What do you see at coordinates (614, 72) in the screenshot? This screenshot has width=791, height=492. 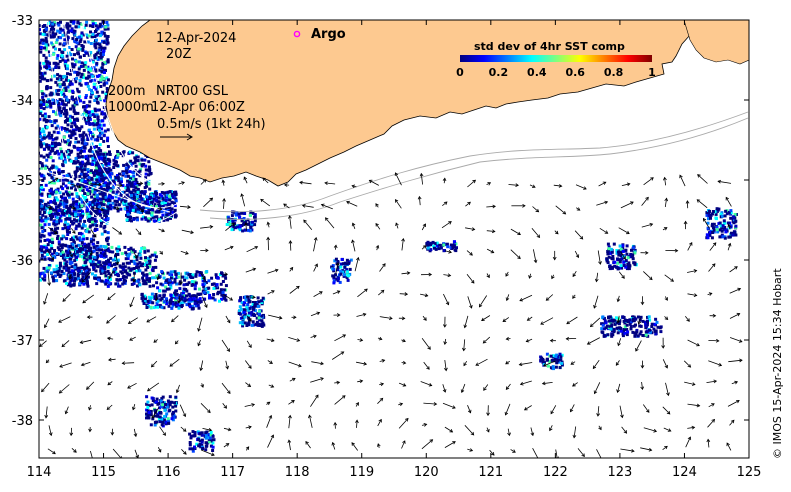 I see `colorbar-tick-label: 0.8` at bounding box center [614, 72].